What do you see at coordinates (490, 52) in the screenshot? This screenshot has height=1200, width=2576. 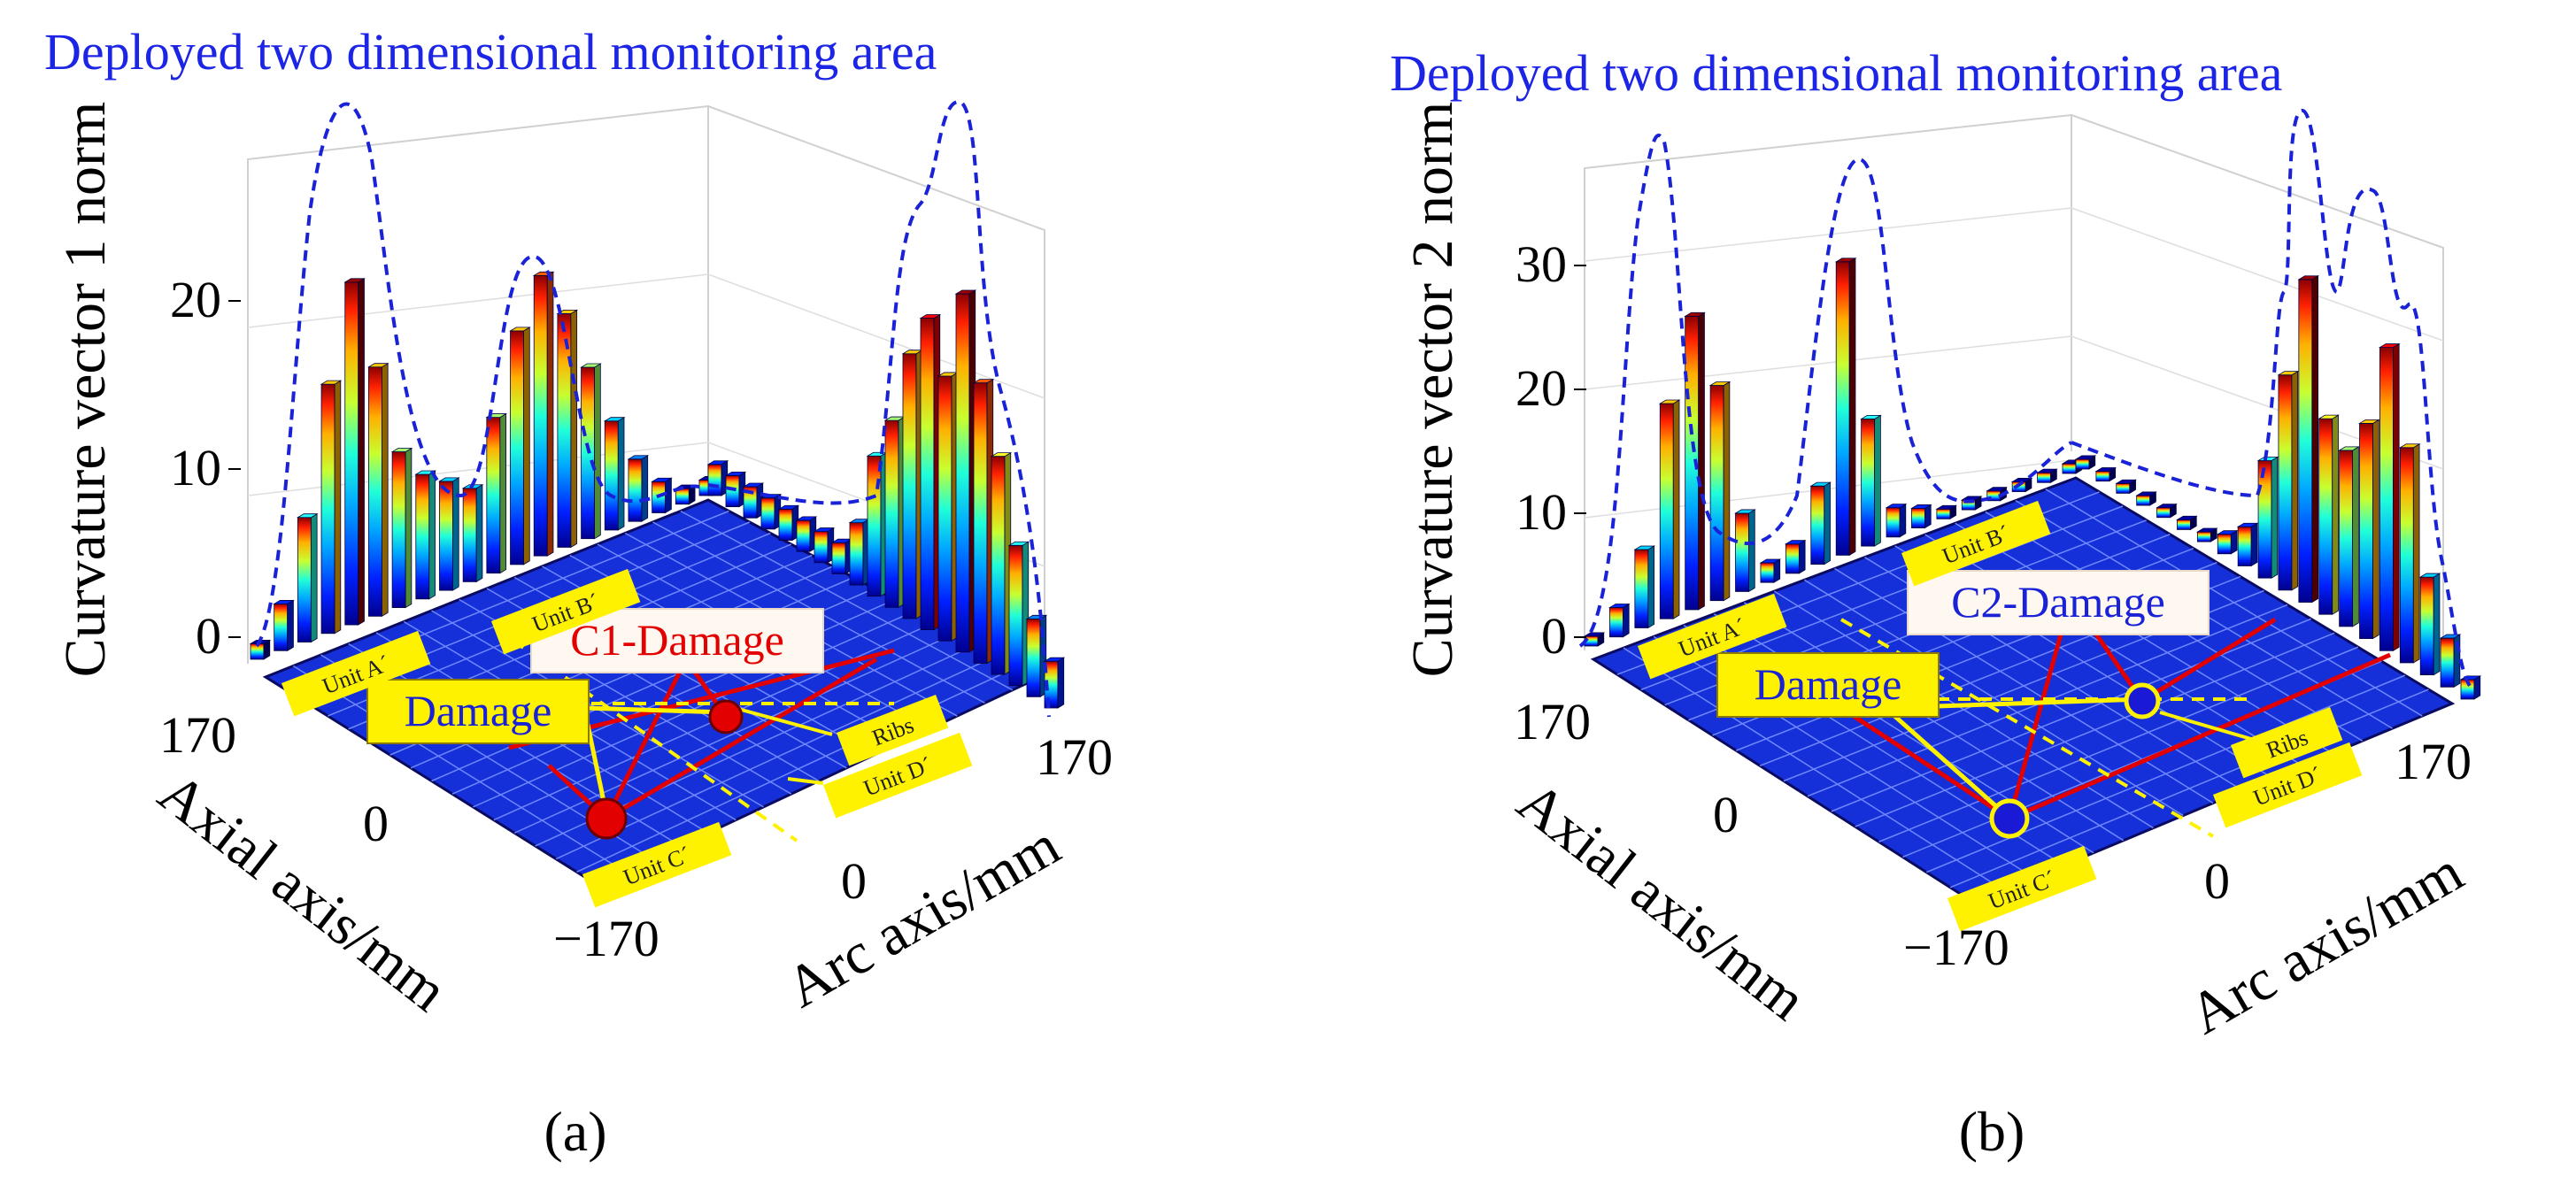 I see `panel-a-title: Deployed two dimensional monitoring area` at bounding box center [490, 52].